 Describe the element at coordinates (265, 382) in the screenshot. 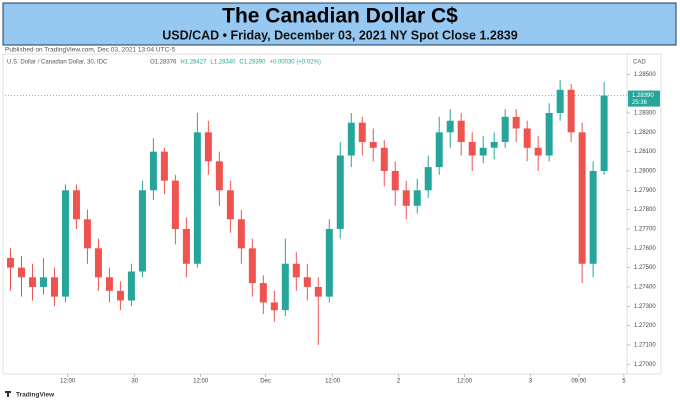

I see `x-tick-label: Dec` at that location.